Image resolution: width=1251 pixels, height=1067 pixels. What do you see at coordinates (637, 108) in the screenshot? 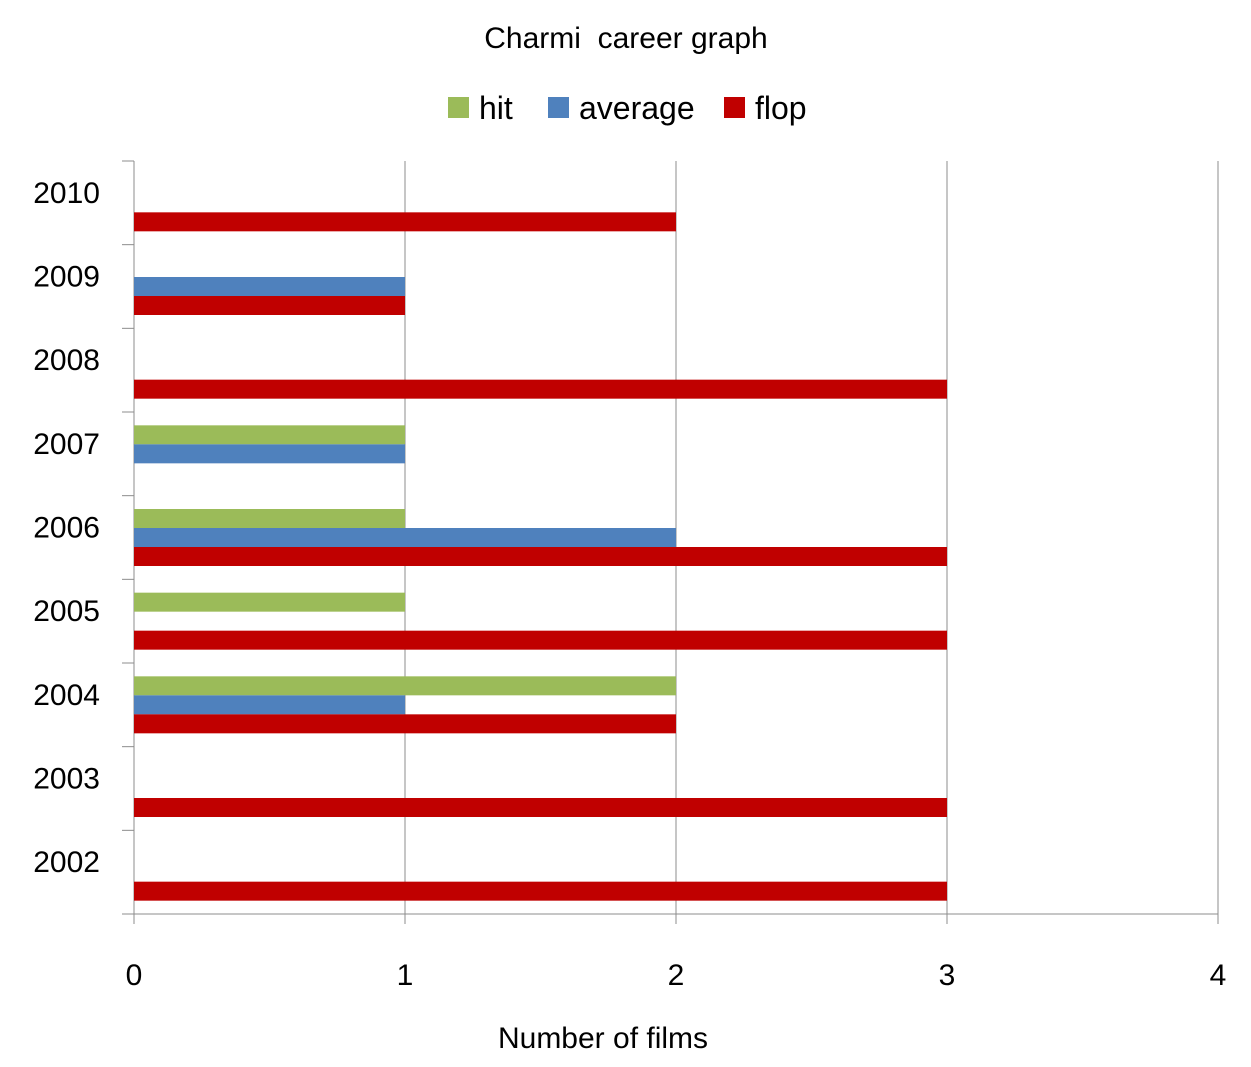
I see `legend-label-average: average` at bounding box center [637, 108].